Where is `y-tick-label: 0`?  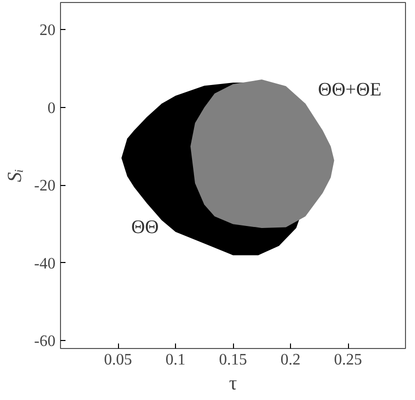
y-tick-label: 0 is located at coordinates (52, 108).